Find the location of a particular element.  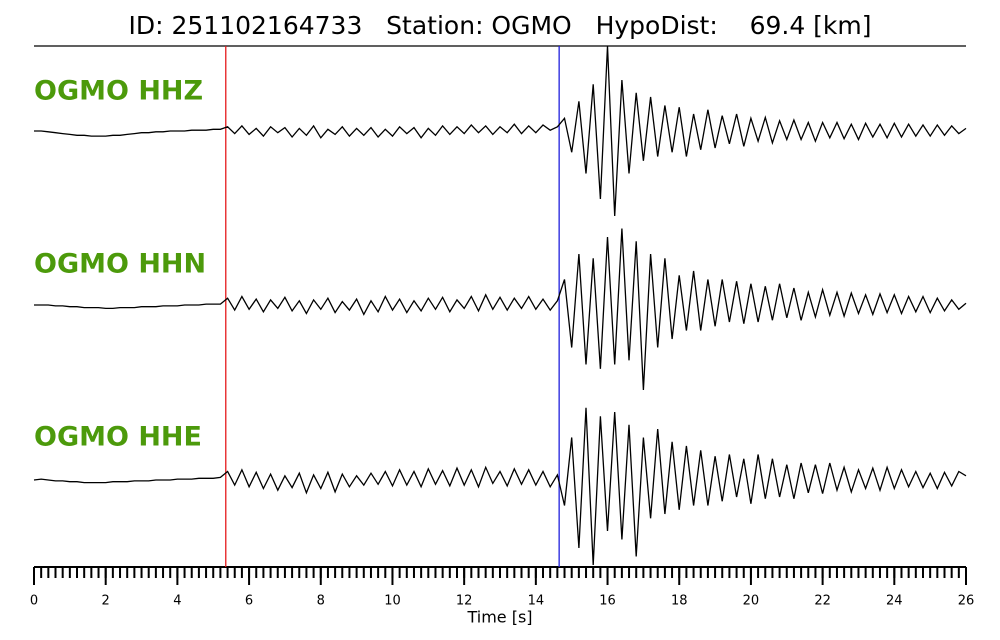

trace-label: OGMO HHZ is located at coordinates (118, 91).